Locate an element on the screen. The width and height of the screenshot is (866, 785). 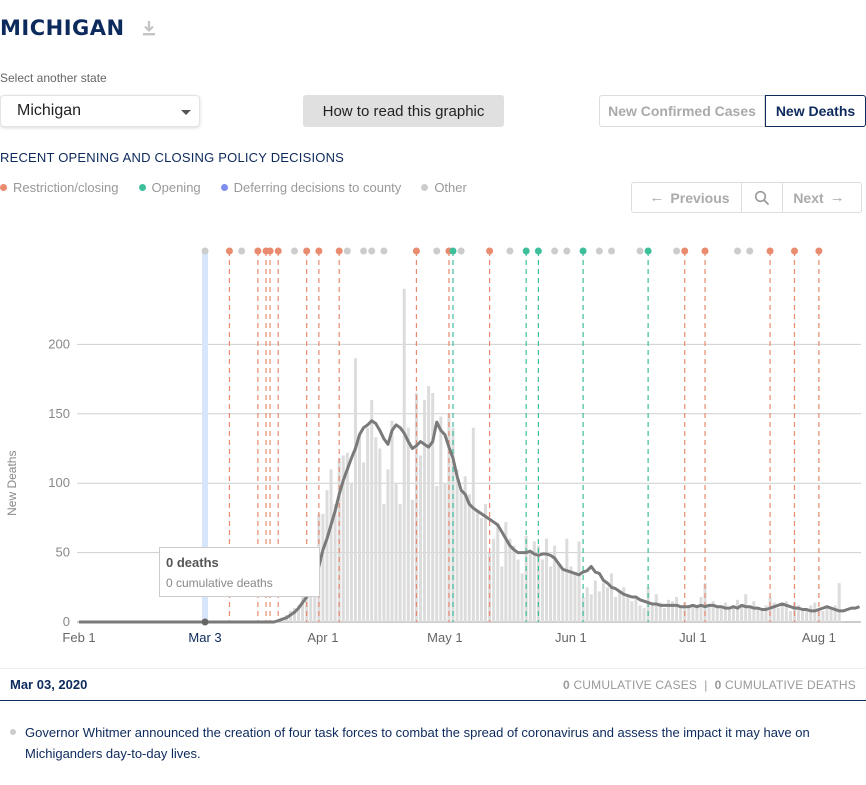
metric-toggle: New Confirmed Cases New Deaths is located at coordinates (732, 111).